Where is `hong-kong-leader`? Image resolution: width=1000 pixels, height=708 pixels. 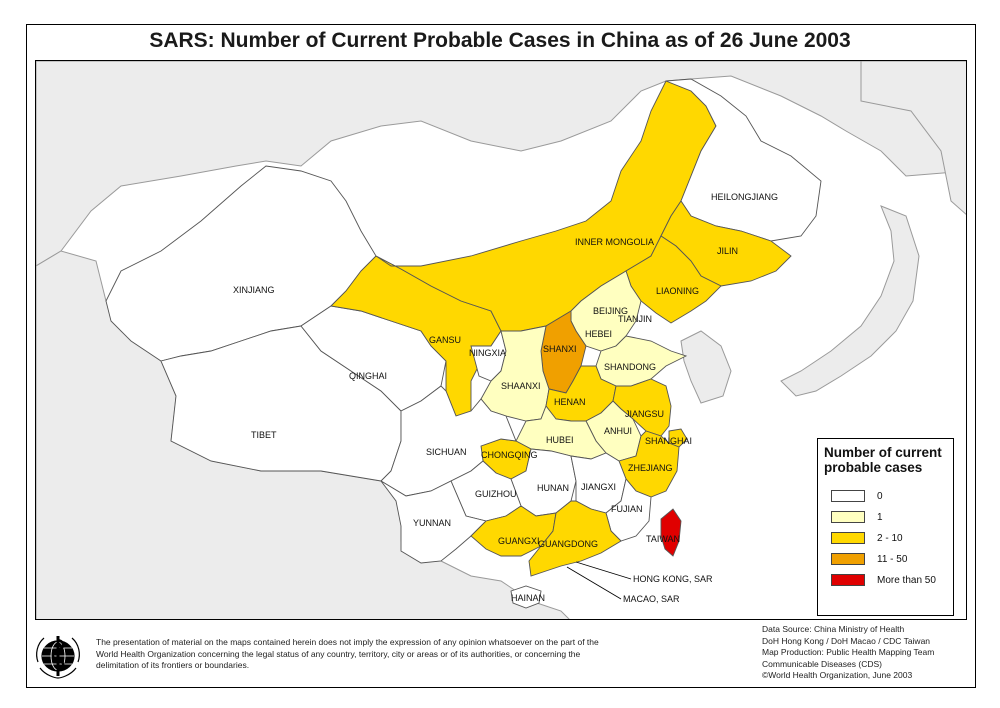 hong-kong-leader is located at coordinates (603, 570).